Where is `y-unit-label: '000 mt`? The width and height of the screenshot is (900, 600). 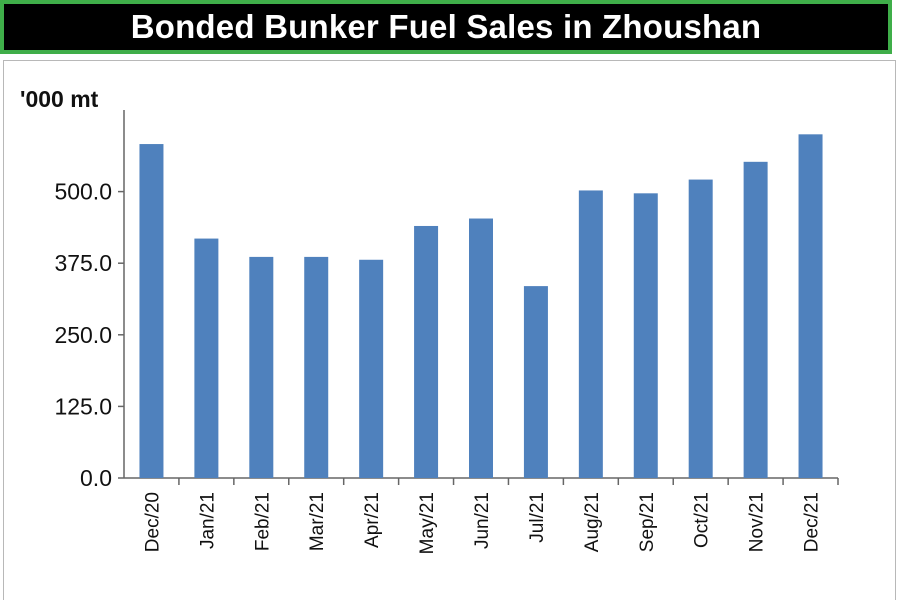
y-unit-label: '000 mt is located at coordinates (59, 99).